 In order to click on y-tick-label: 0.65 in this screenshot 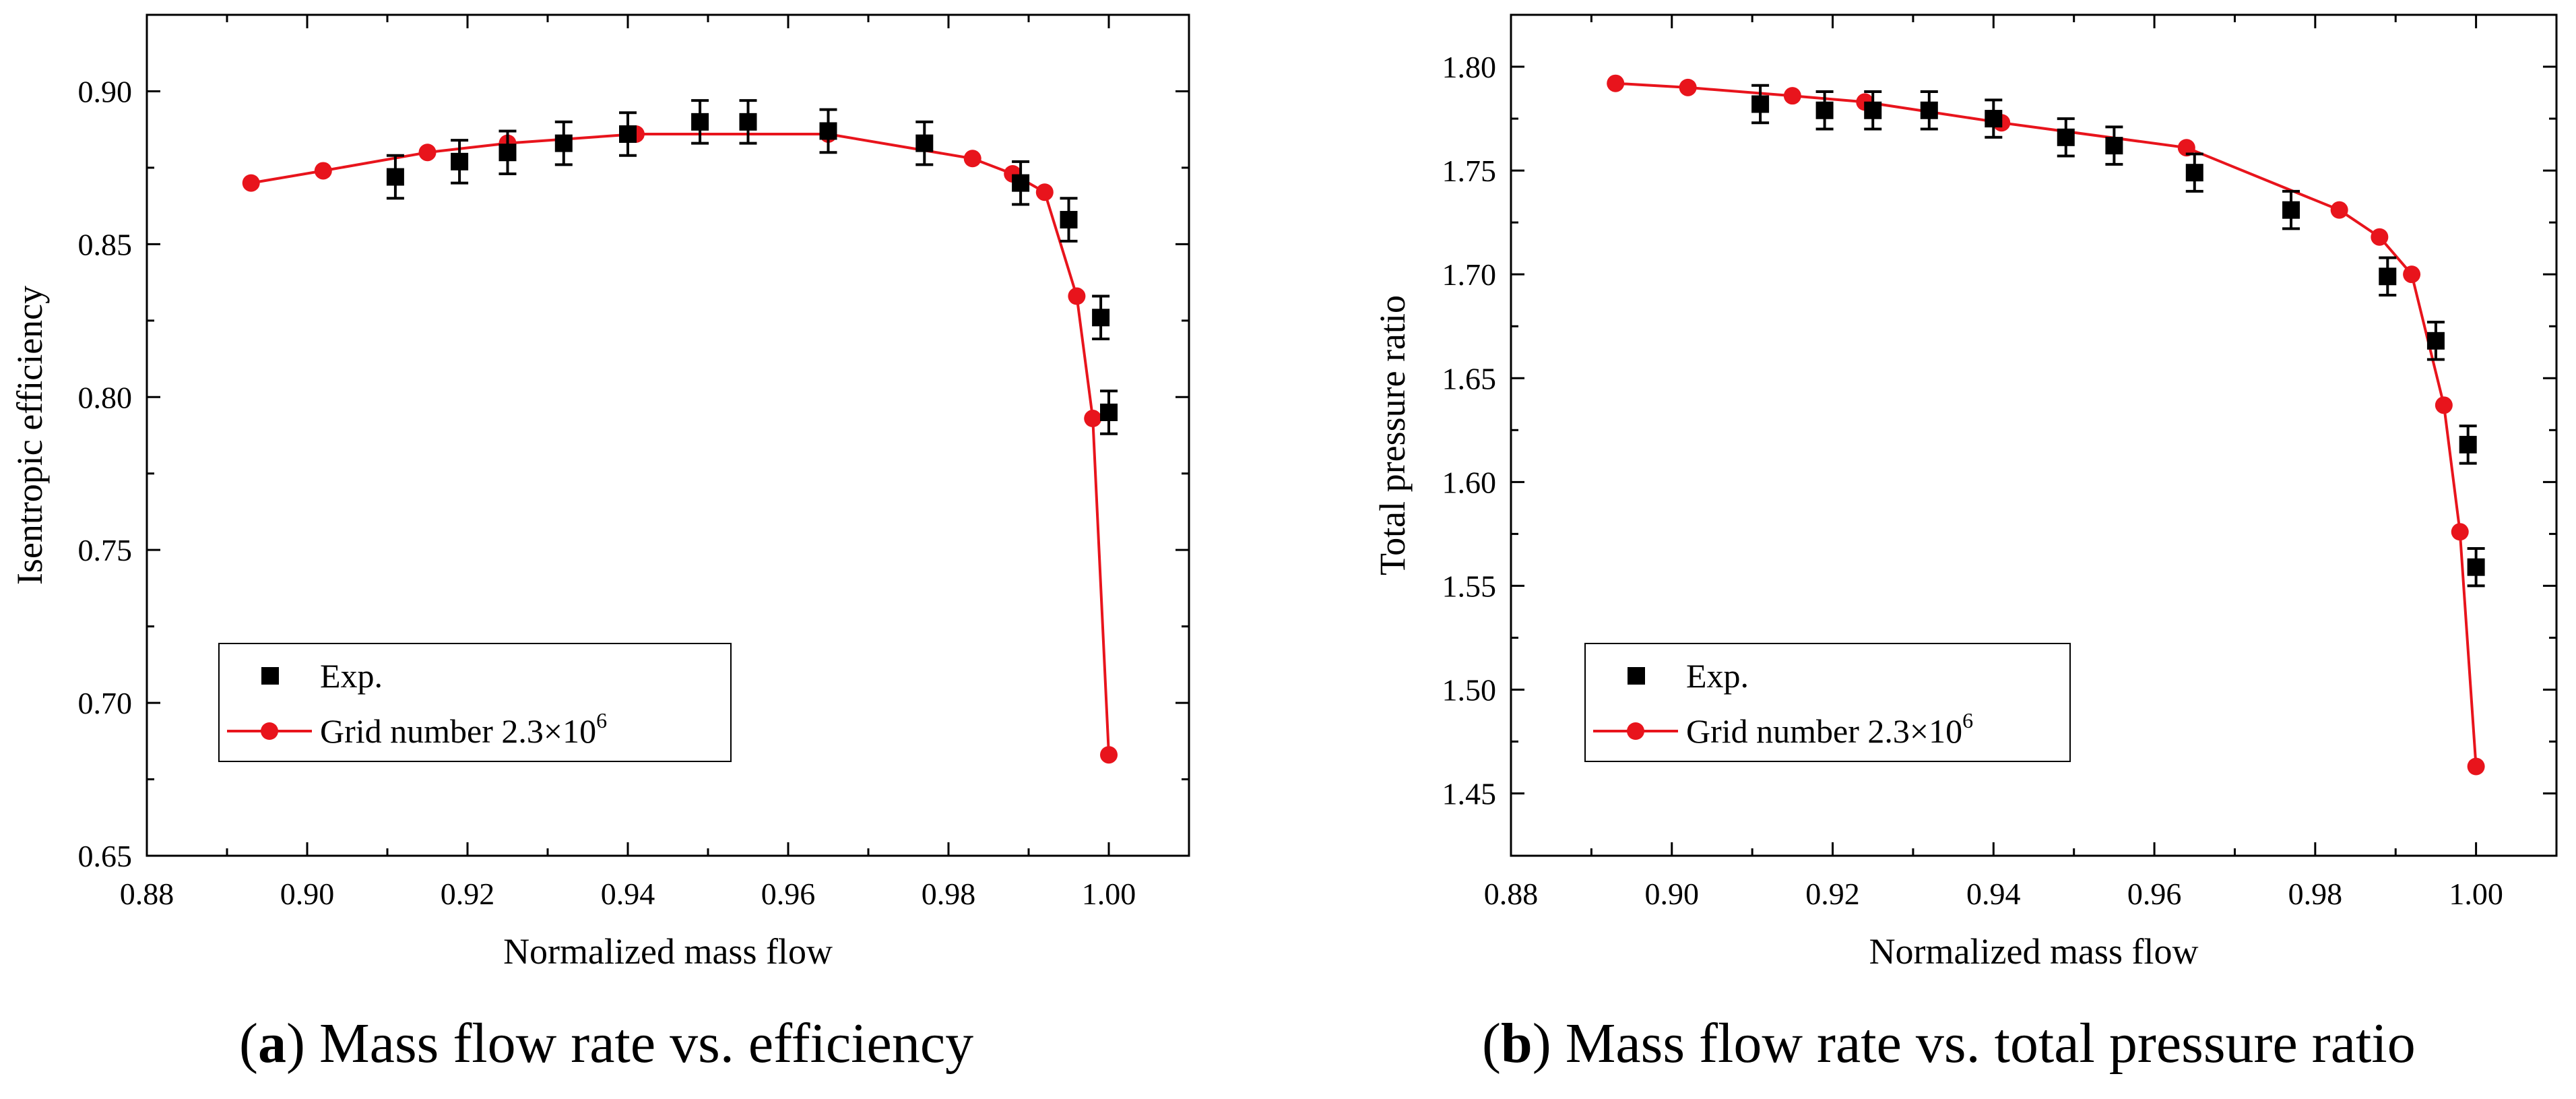, I will do `click(105, 856)`.